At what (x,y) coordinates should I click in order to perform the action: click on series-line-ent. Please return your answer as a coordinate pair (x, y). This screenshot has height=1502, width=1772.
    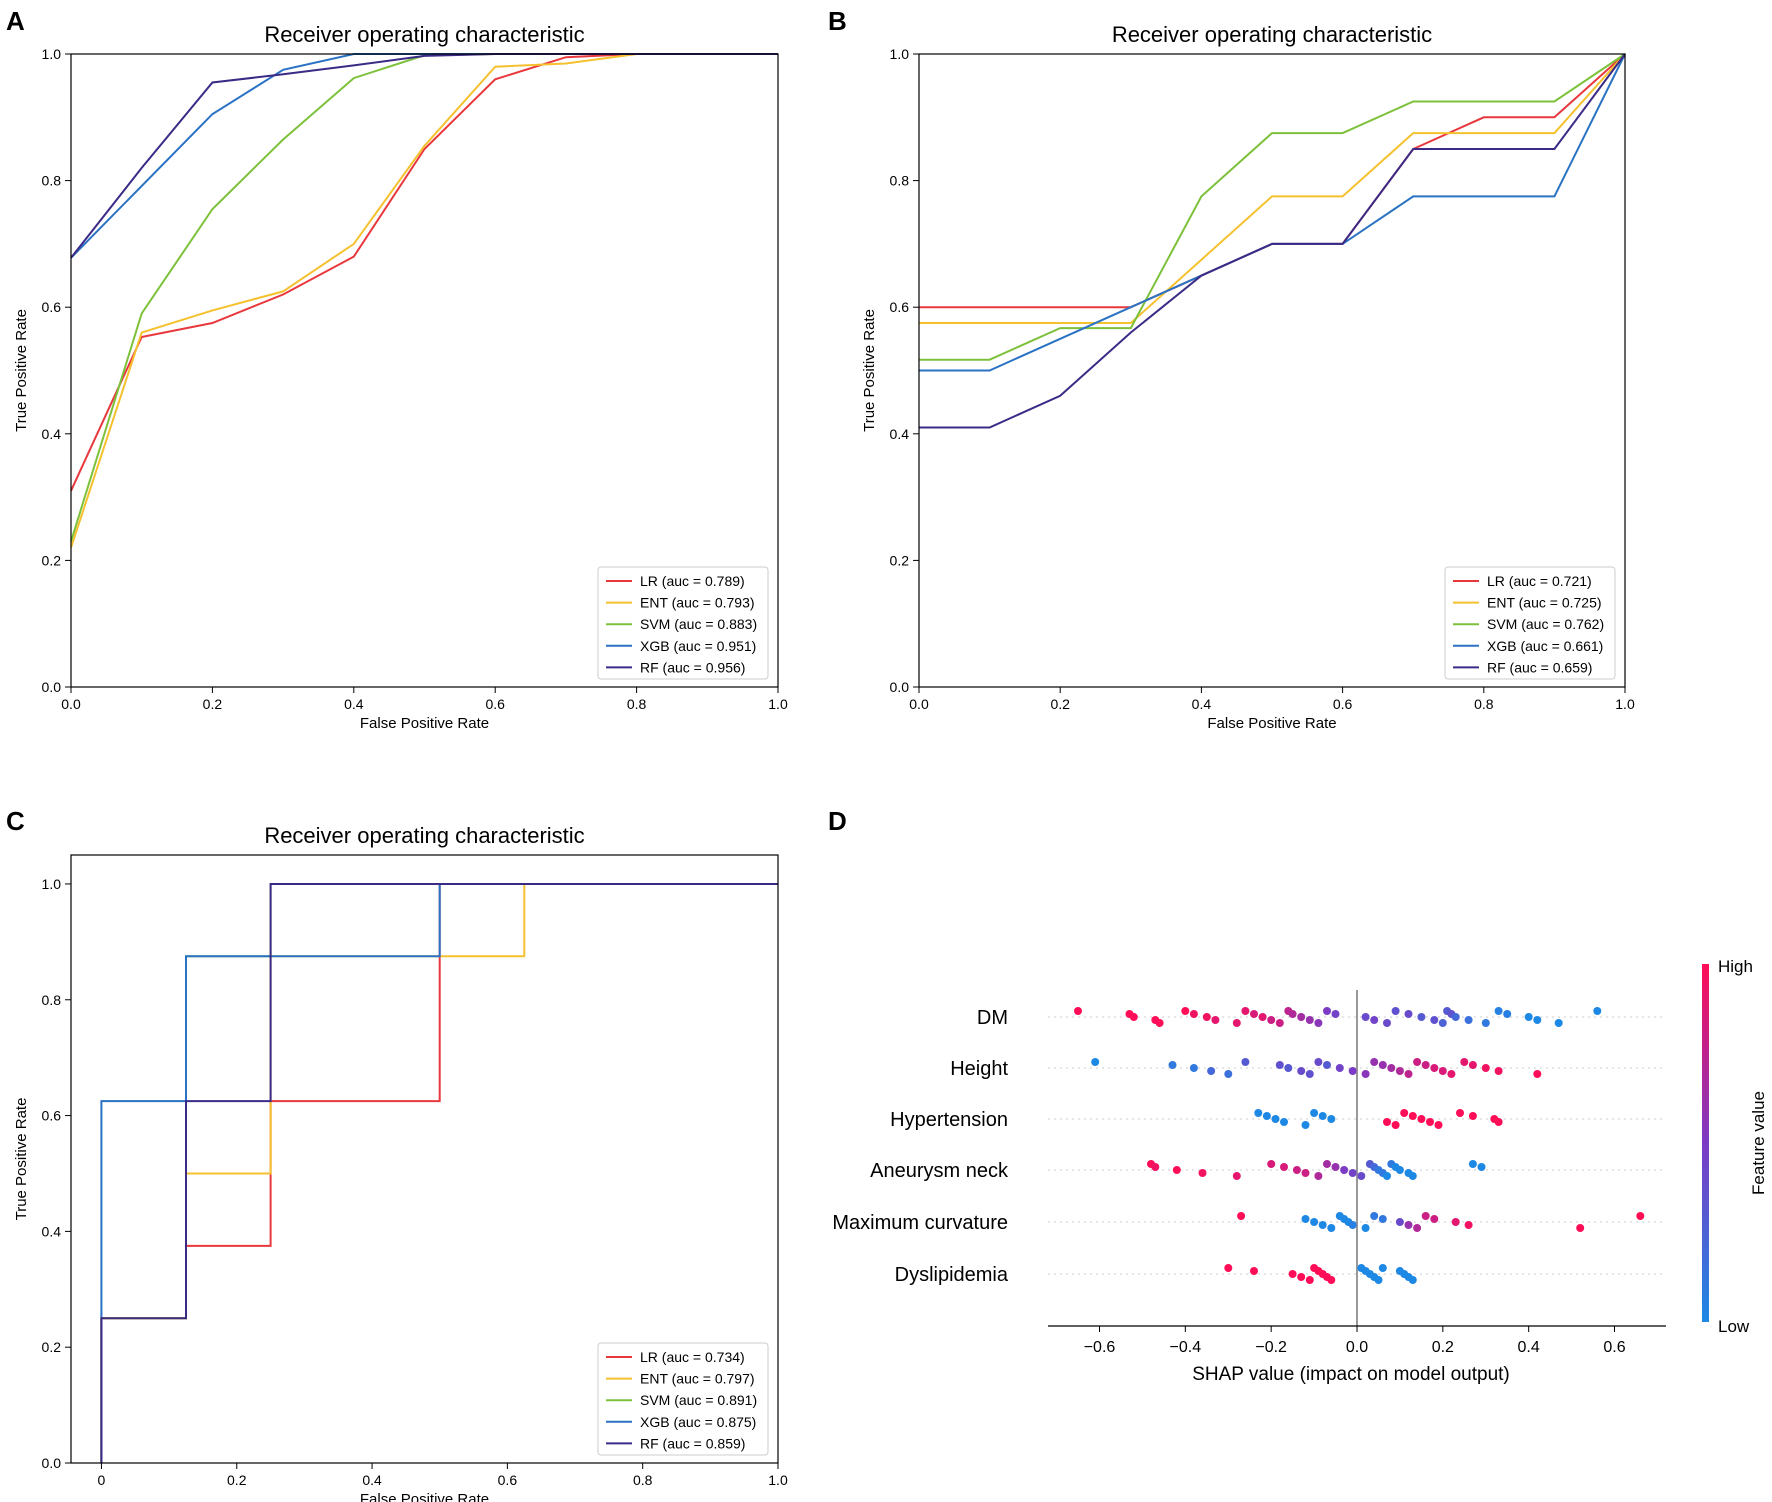
    Looking at the image, I should click on (424, 301).